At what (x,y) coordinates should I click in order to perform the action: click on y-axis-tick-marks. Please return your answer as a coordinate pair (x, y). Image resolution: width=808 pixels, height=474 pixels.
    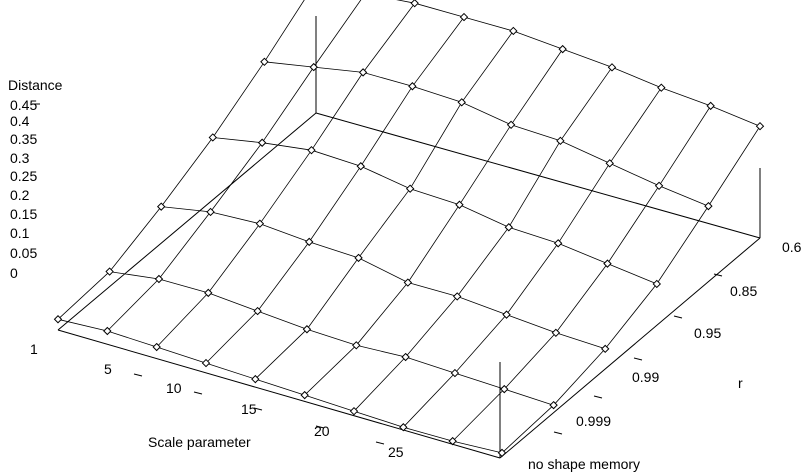
    Looking at the image, I should click on (638, 354).